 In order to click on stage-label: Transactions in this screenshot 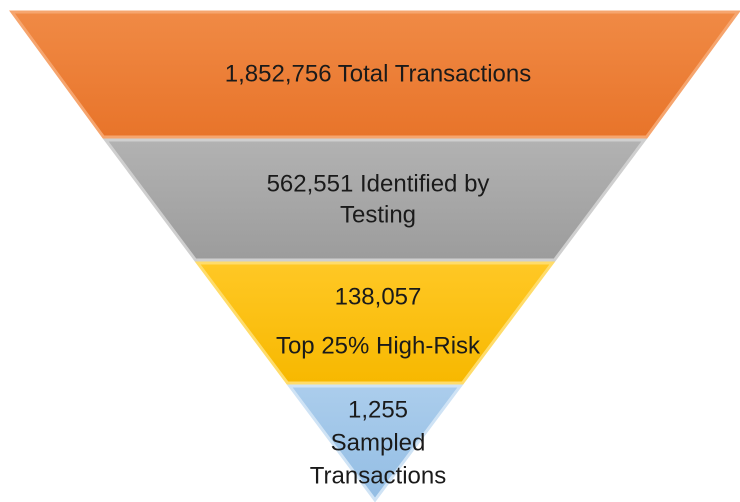, I will do `click(378, 475)`.